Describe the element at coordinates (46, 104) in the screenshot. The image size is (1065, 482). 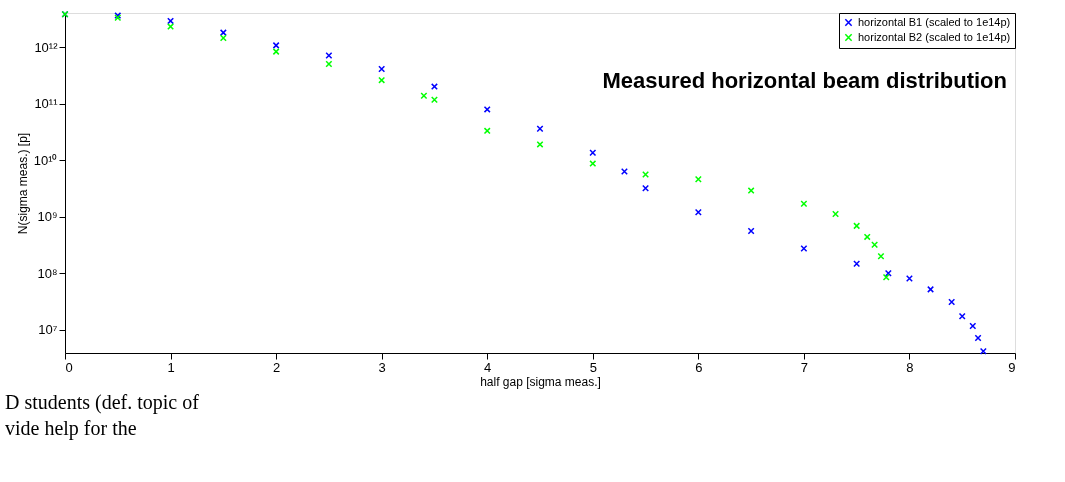
I see `y-tick-label: 10¹¹` at that location.